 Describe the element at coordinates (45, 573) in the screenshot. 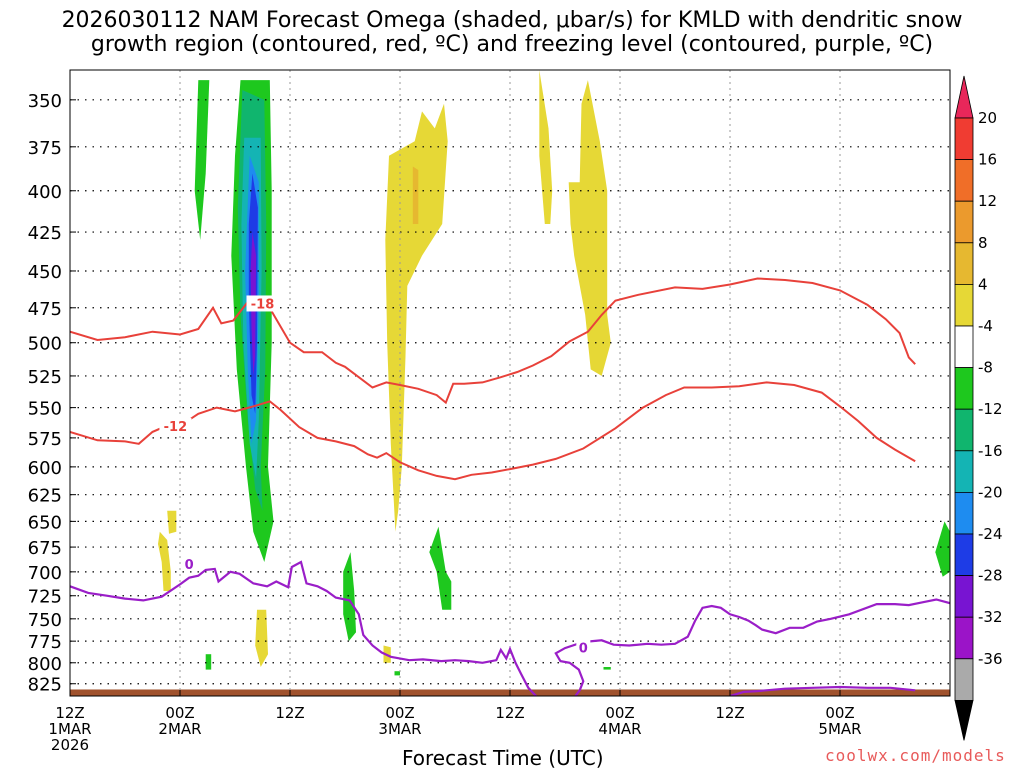

I see `y-tick-label-700: 700` at that location.